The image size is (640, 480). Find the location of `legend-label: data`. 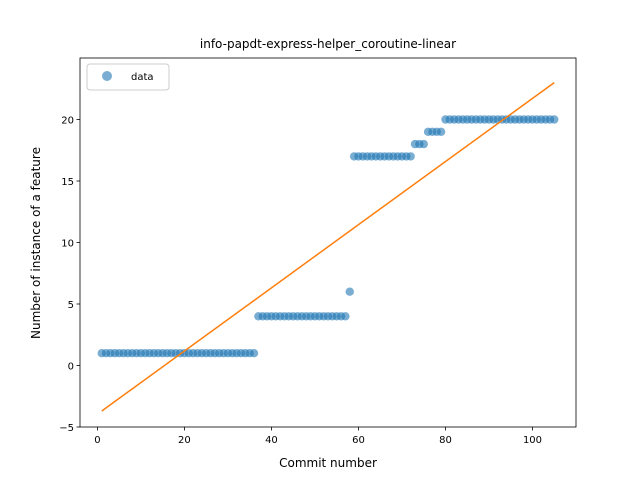

legend-label: data is located at coordinates (142, 77).